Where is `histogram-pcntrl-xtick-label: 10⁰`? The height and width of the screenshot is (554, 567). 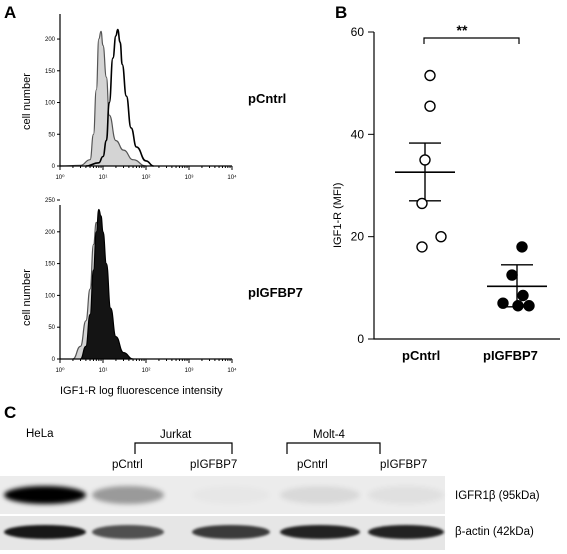
histogram-pcntrl-xtick-label: 10⁰ is located at coordinates (60, 177).